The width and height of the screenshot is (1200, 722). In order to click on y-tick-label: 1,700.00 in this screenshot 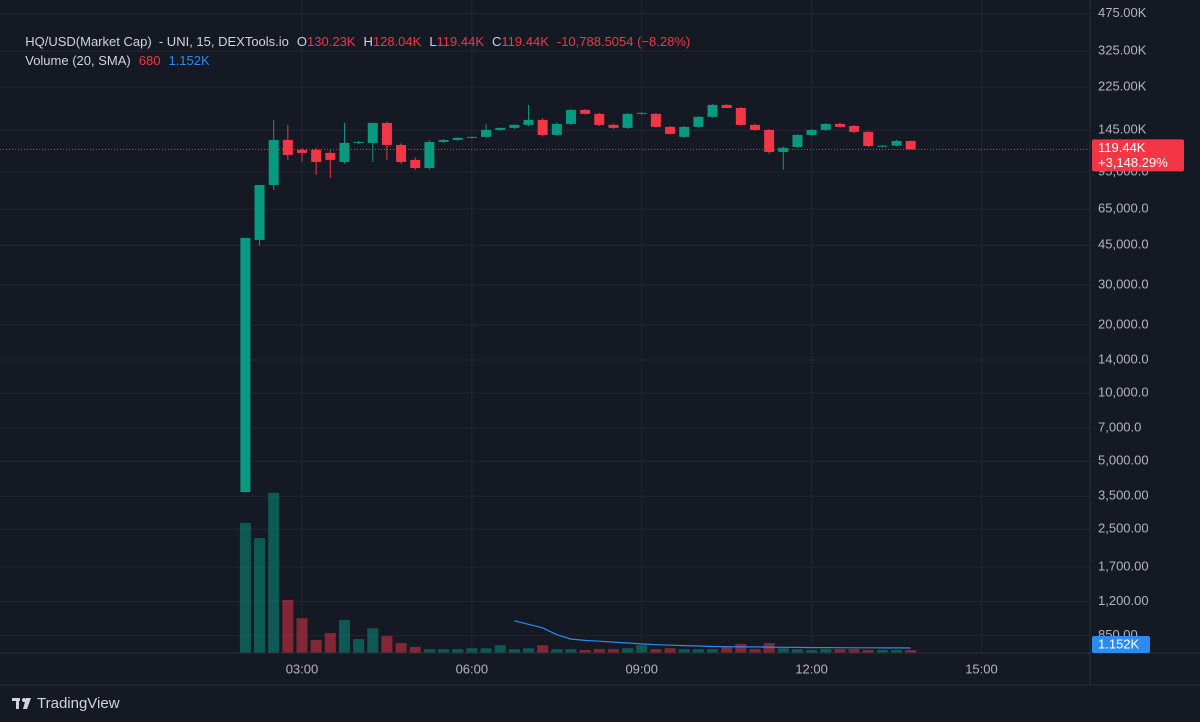, I will do `click(1123, 566)`.